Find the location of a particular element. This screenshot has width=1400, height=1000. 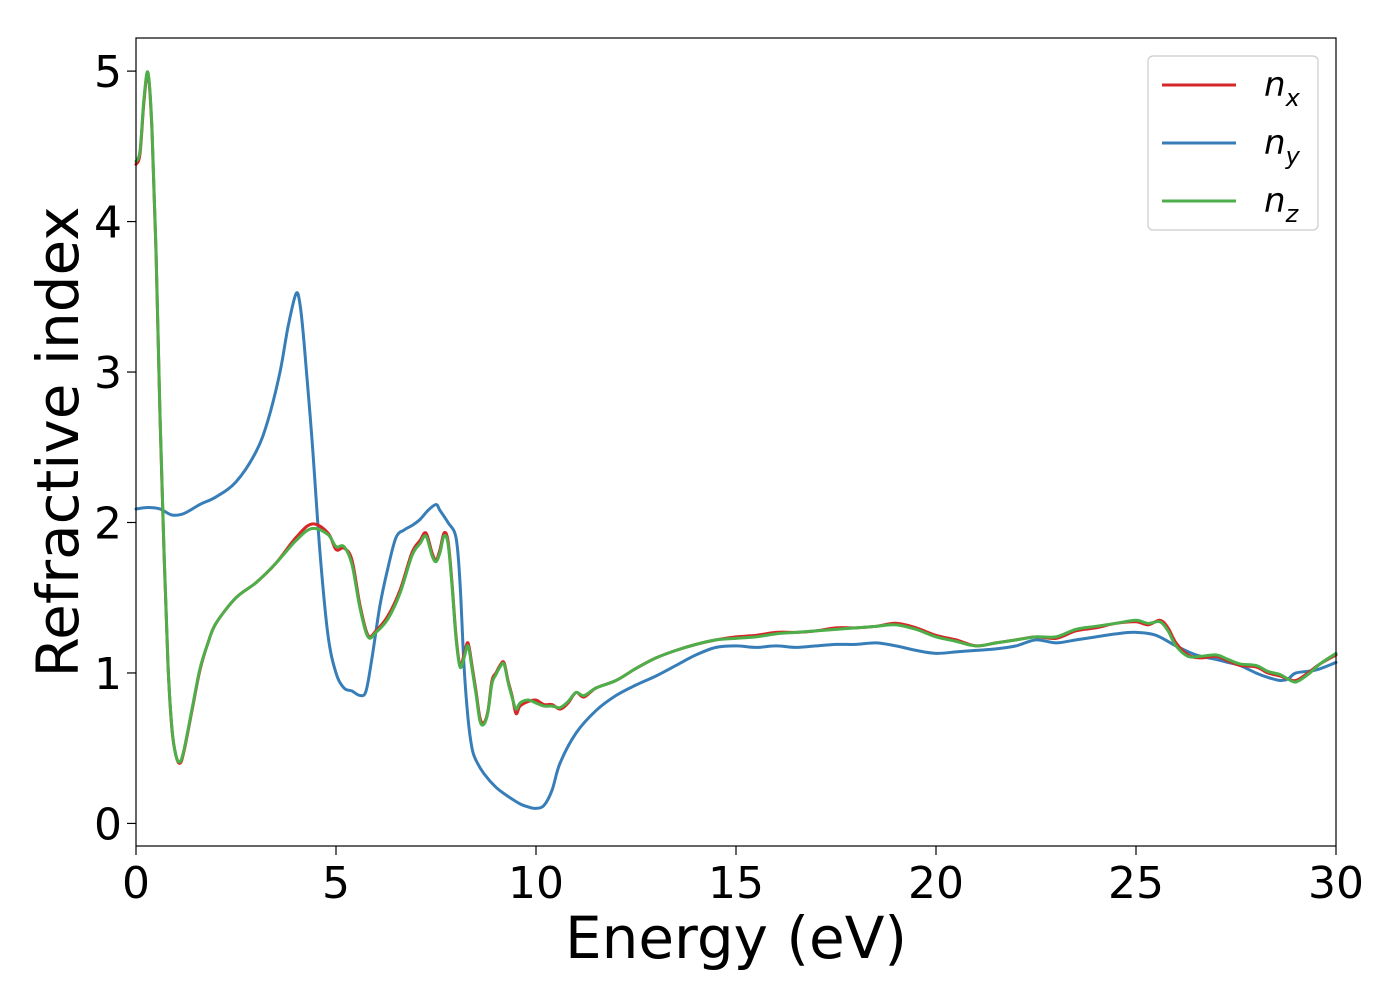

y-tick-label: 4 is located at coordinates (108, 223).